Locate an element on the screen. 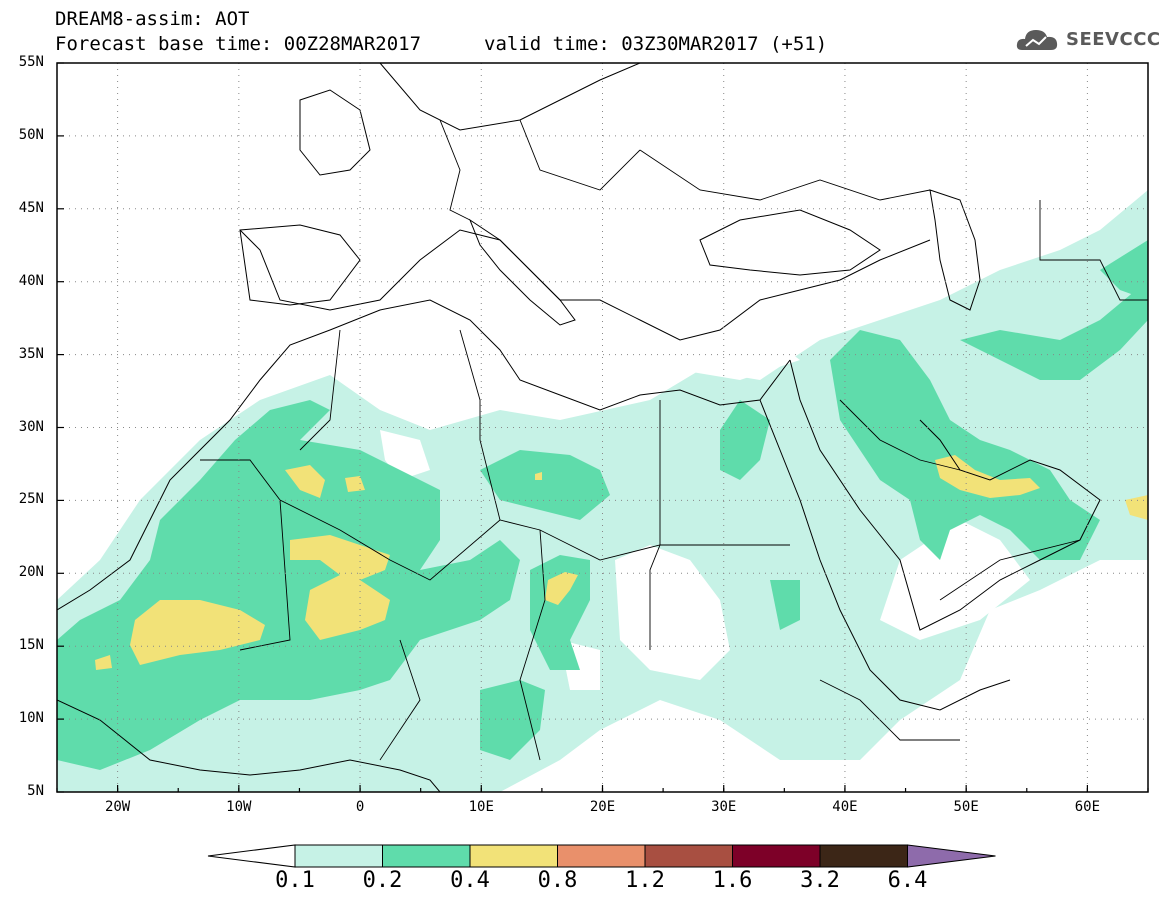  lat-label: 15N is located at coordinates (31, 645).